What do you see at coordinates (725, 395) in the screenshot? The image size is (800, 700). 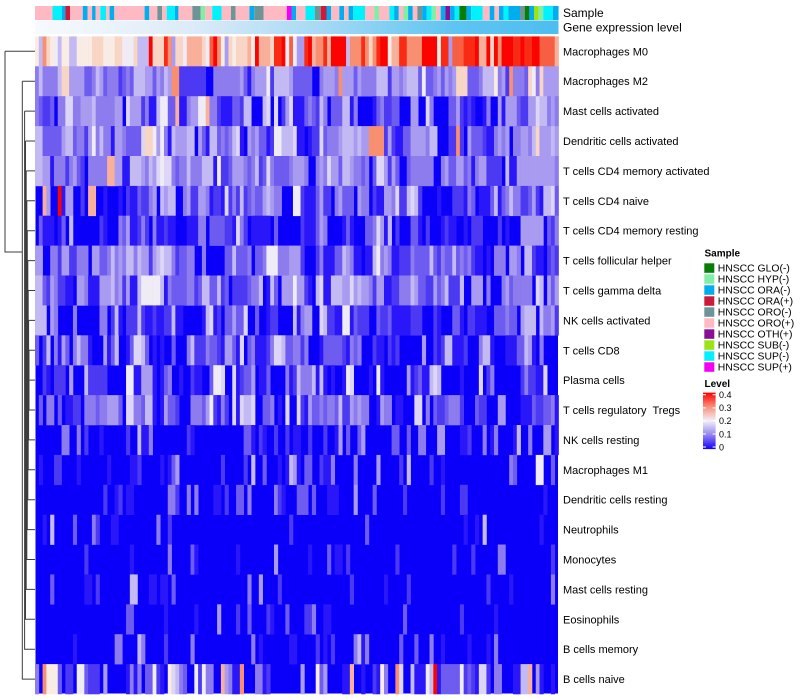 I see `svg-text: 0.4` at bounding box center [725, 395].